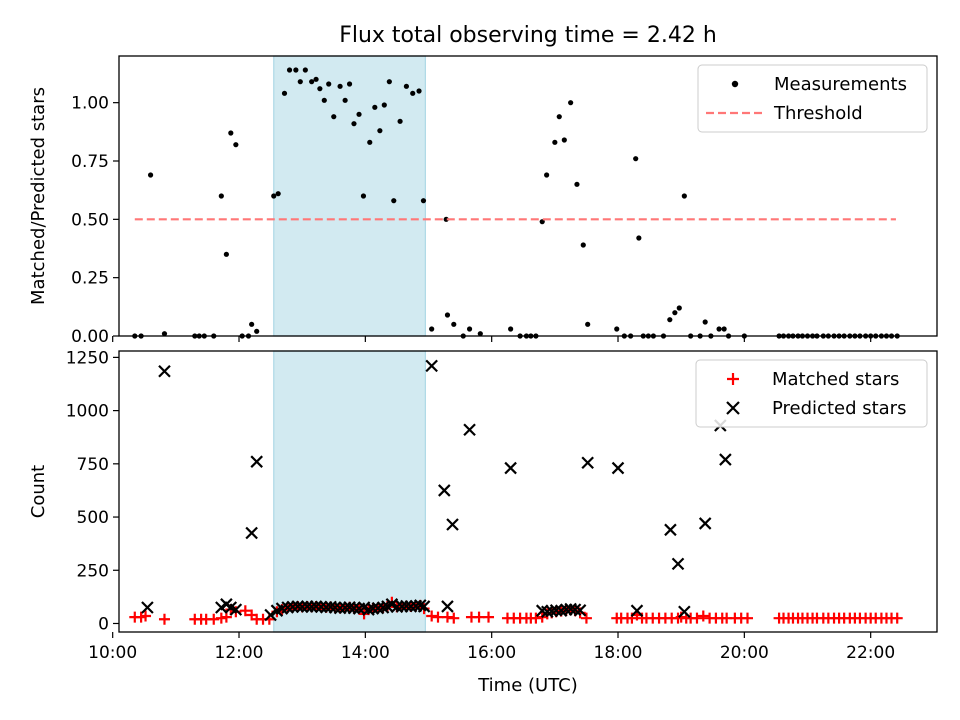 This screenshot has height=720, width=960. I want to click on x-tick-label: 10:00, so click(112, 653).